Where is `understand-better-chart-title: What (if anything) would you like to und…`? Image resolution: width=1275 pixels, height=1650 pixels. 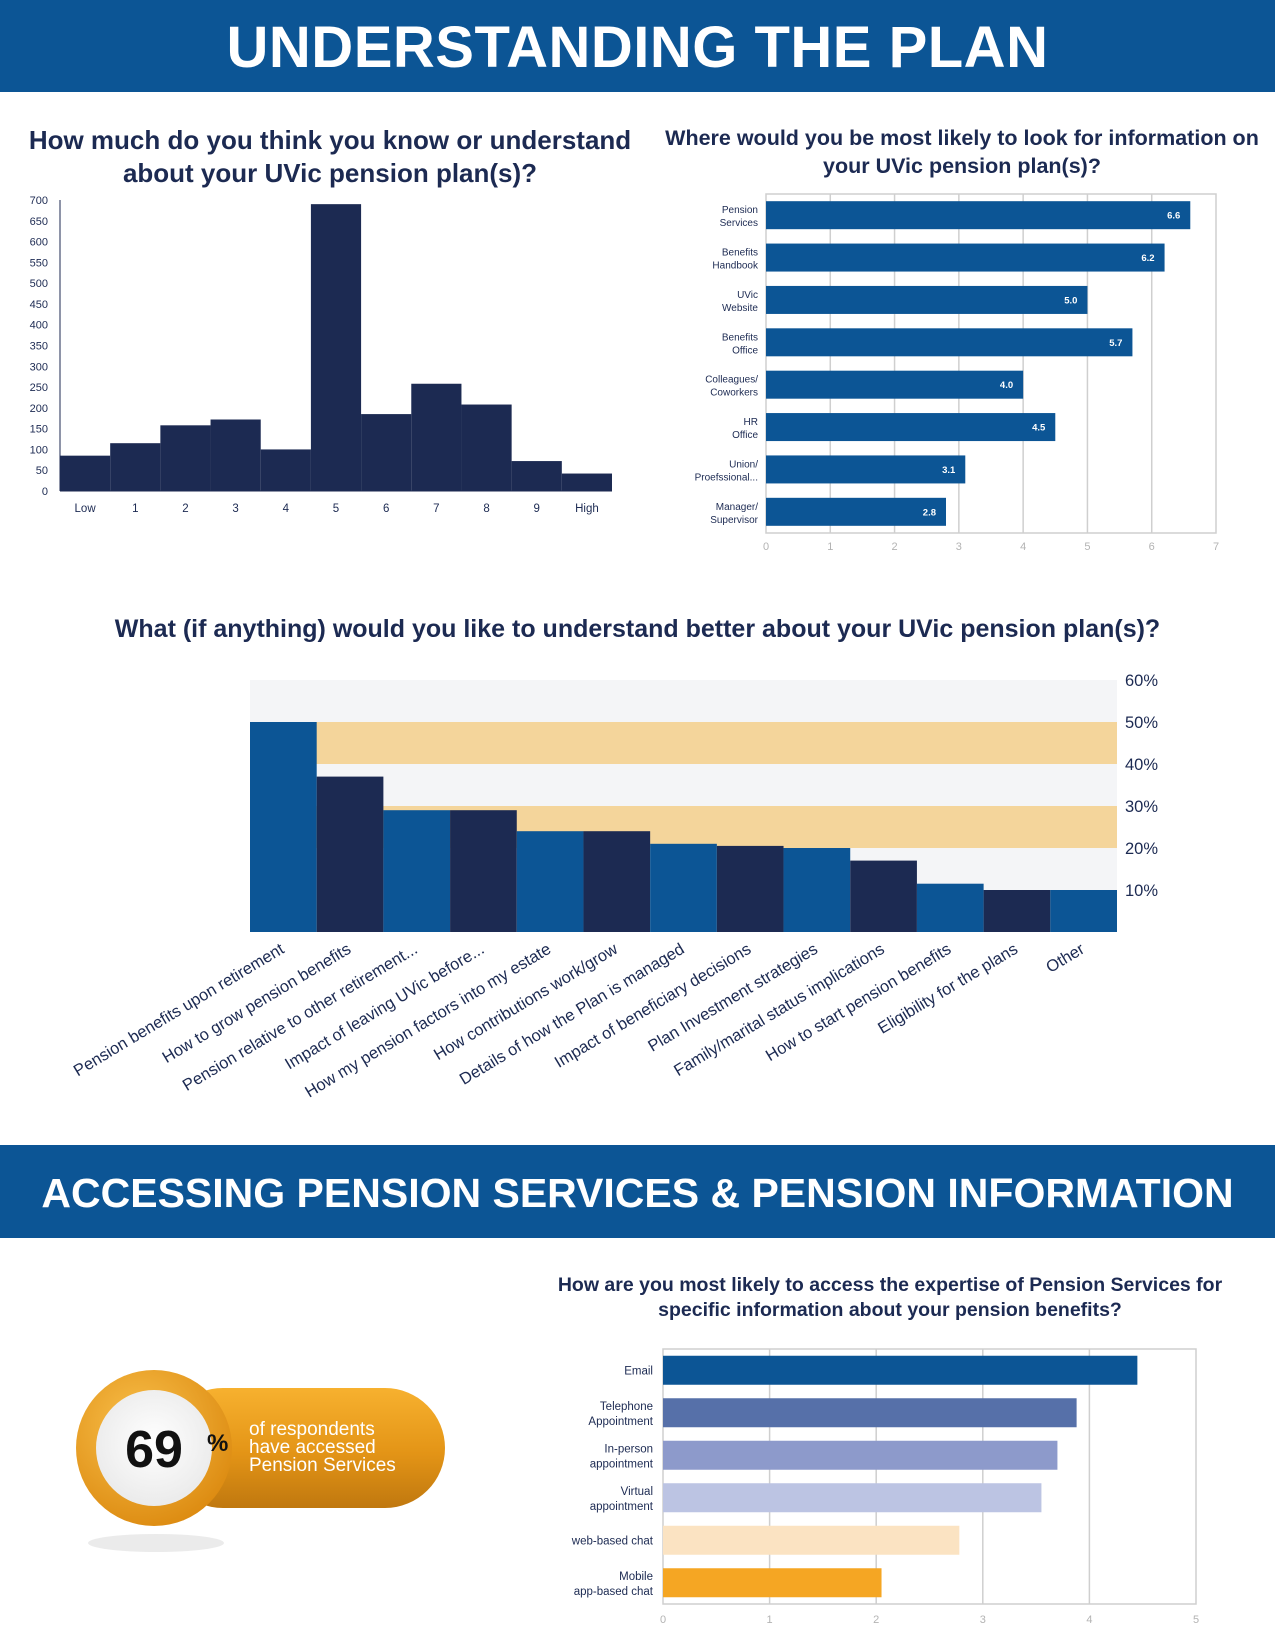
understand-better-chart-title: What (if anything) would you like to und… is located at coordinates (637, 629).